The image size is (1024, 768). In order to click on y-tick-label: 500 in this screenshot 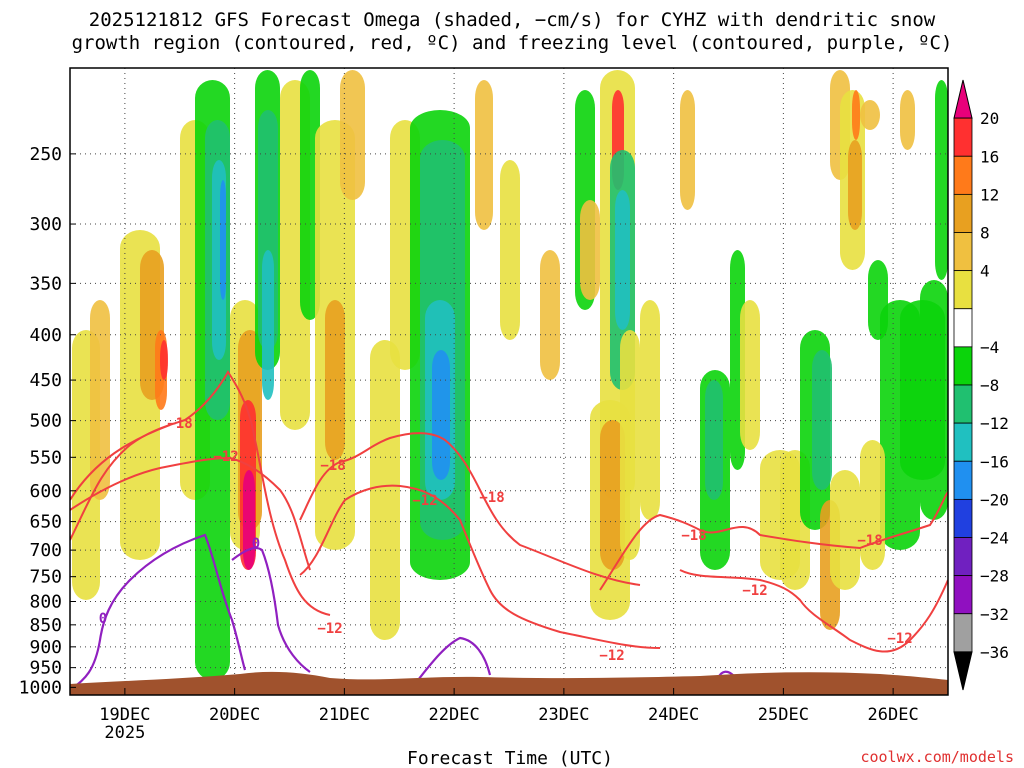, I will do `click(45, 421)`.